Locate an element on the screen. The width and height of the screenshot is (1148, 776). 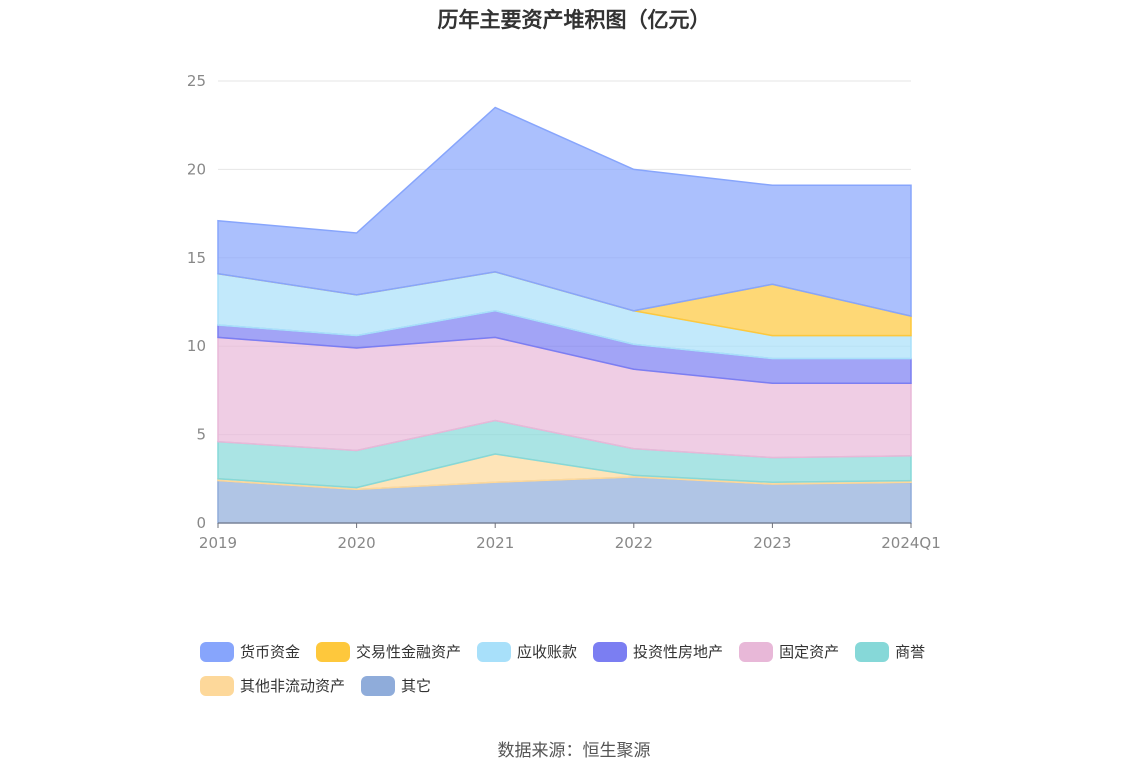
x-tick-label: 2019 is located at coordinates (218, 543).